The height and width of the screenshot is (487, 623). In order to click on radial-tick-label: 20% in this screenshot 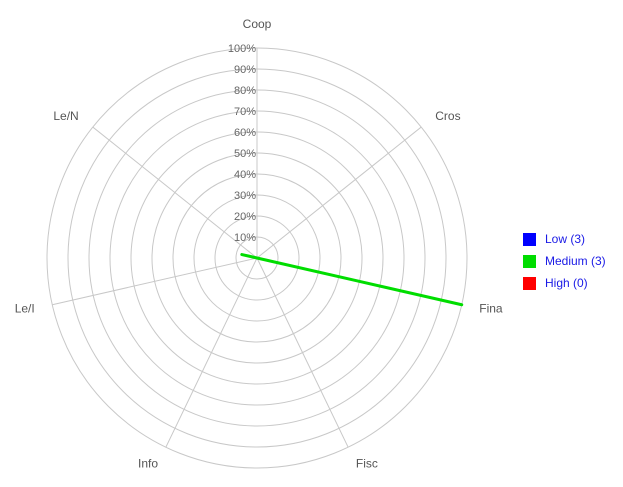, I will do `click(245, 217)`.